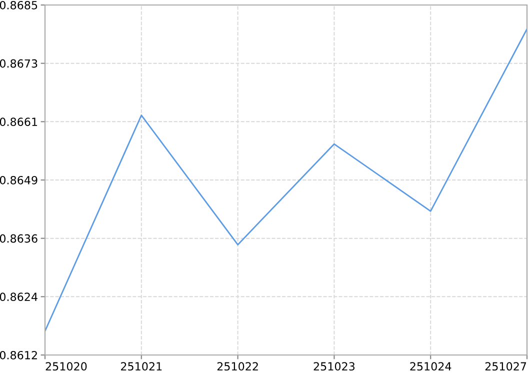  Describe the element at coordinates (431, 366) in the screenshot. I see `x-tick-label: 251024` at that location.